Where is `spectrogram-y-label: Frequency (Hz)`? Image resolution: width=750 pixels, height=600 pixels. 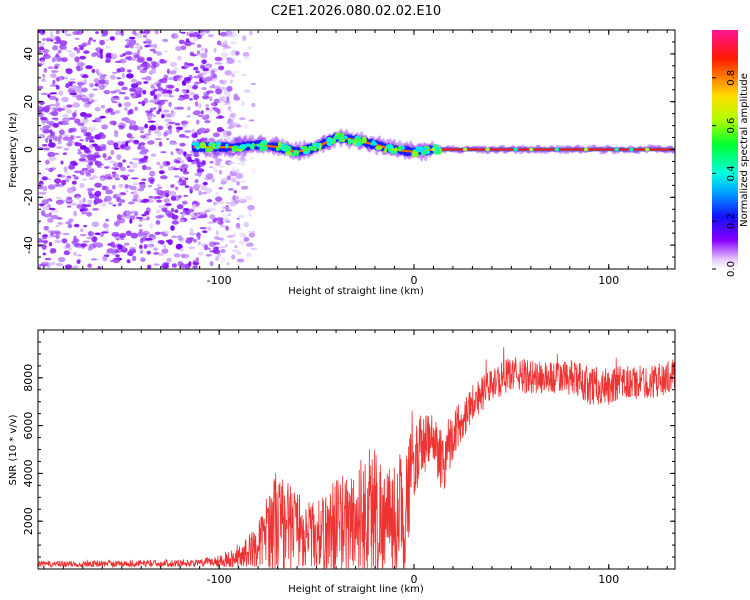
spectrogram-y-label: Frequency (Hz) is located at coordinates (13, 150).